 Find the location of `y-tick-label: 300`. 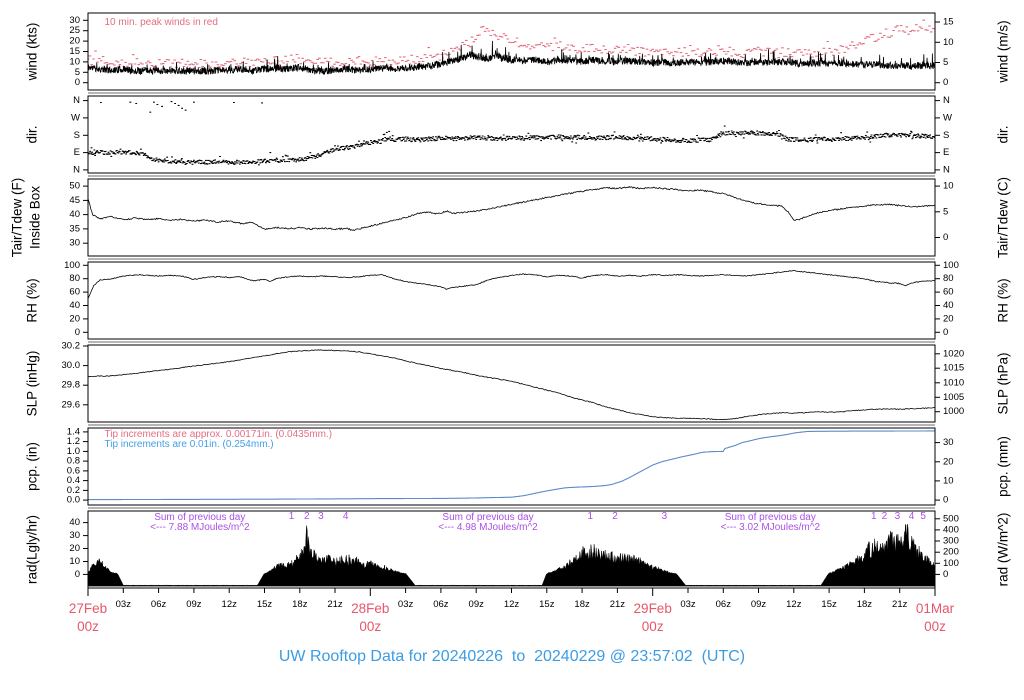

y-tick-label: 300 is located at coordinates (951, 541).